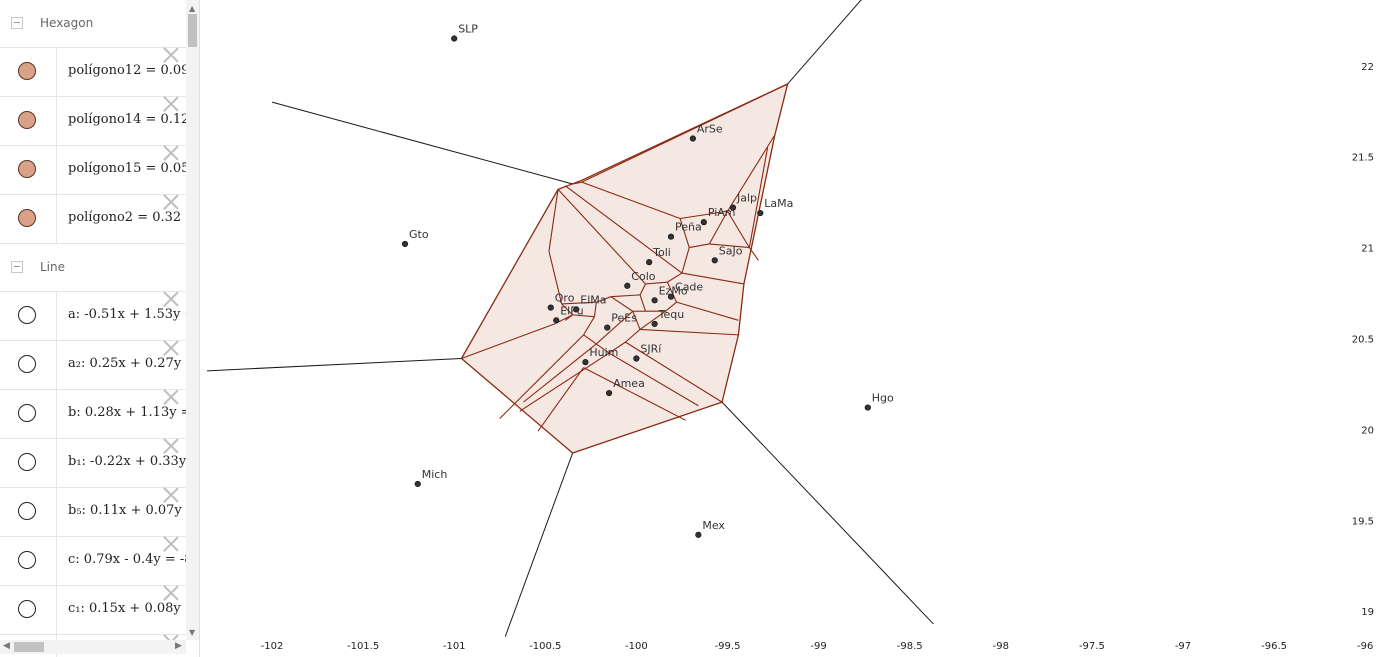  What do you see at coordinates (651, 348) in the screenshot?
I see `point-label: SJRí` at bounding box center [651, 348].